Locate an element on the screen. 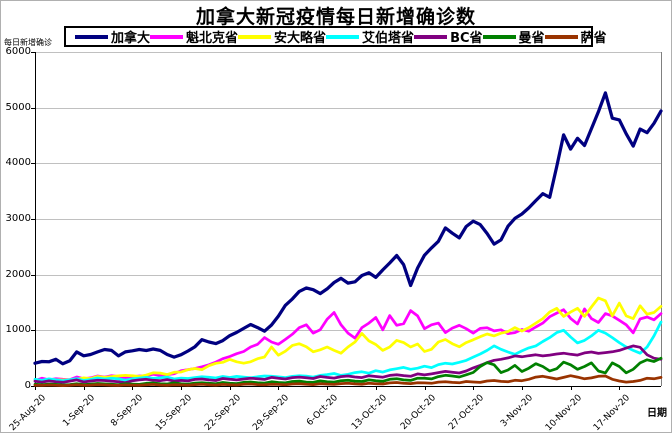 This screenshot has width=672, height=433. legend-item: 加拿大 is located at coordinates (112, 36).